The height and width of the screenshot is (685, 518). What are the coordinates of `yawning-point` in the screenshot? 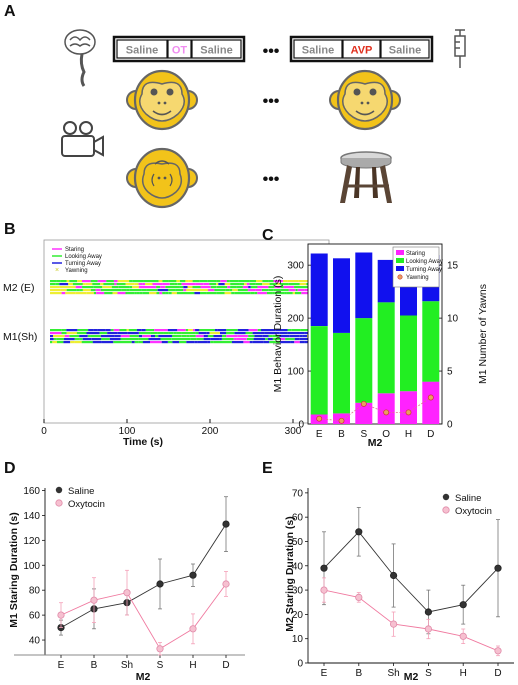 It's located at (430, 397).